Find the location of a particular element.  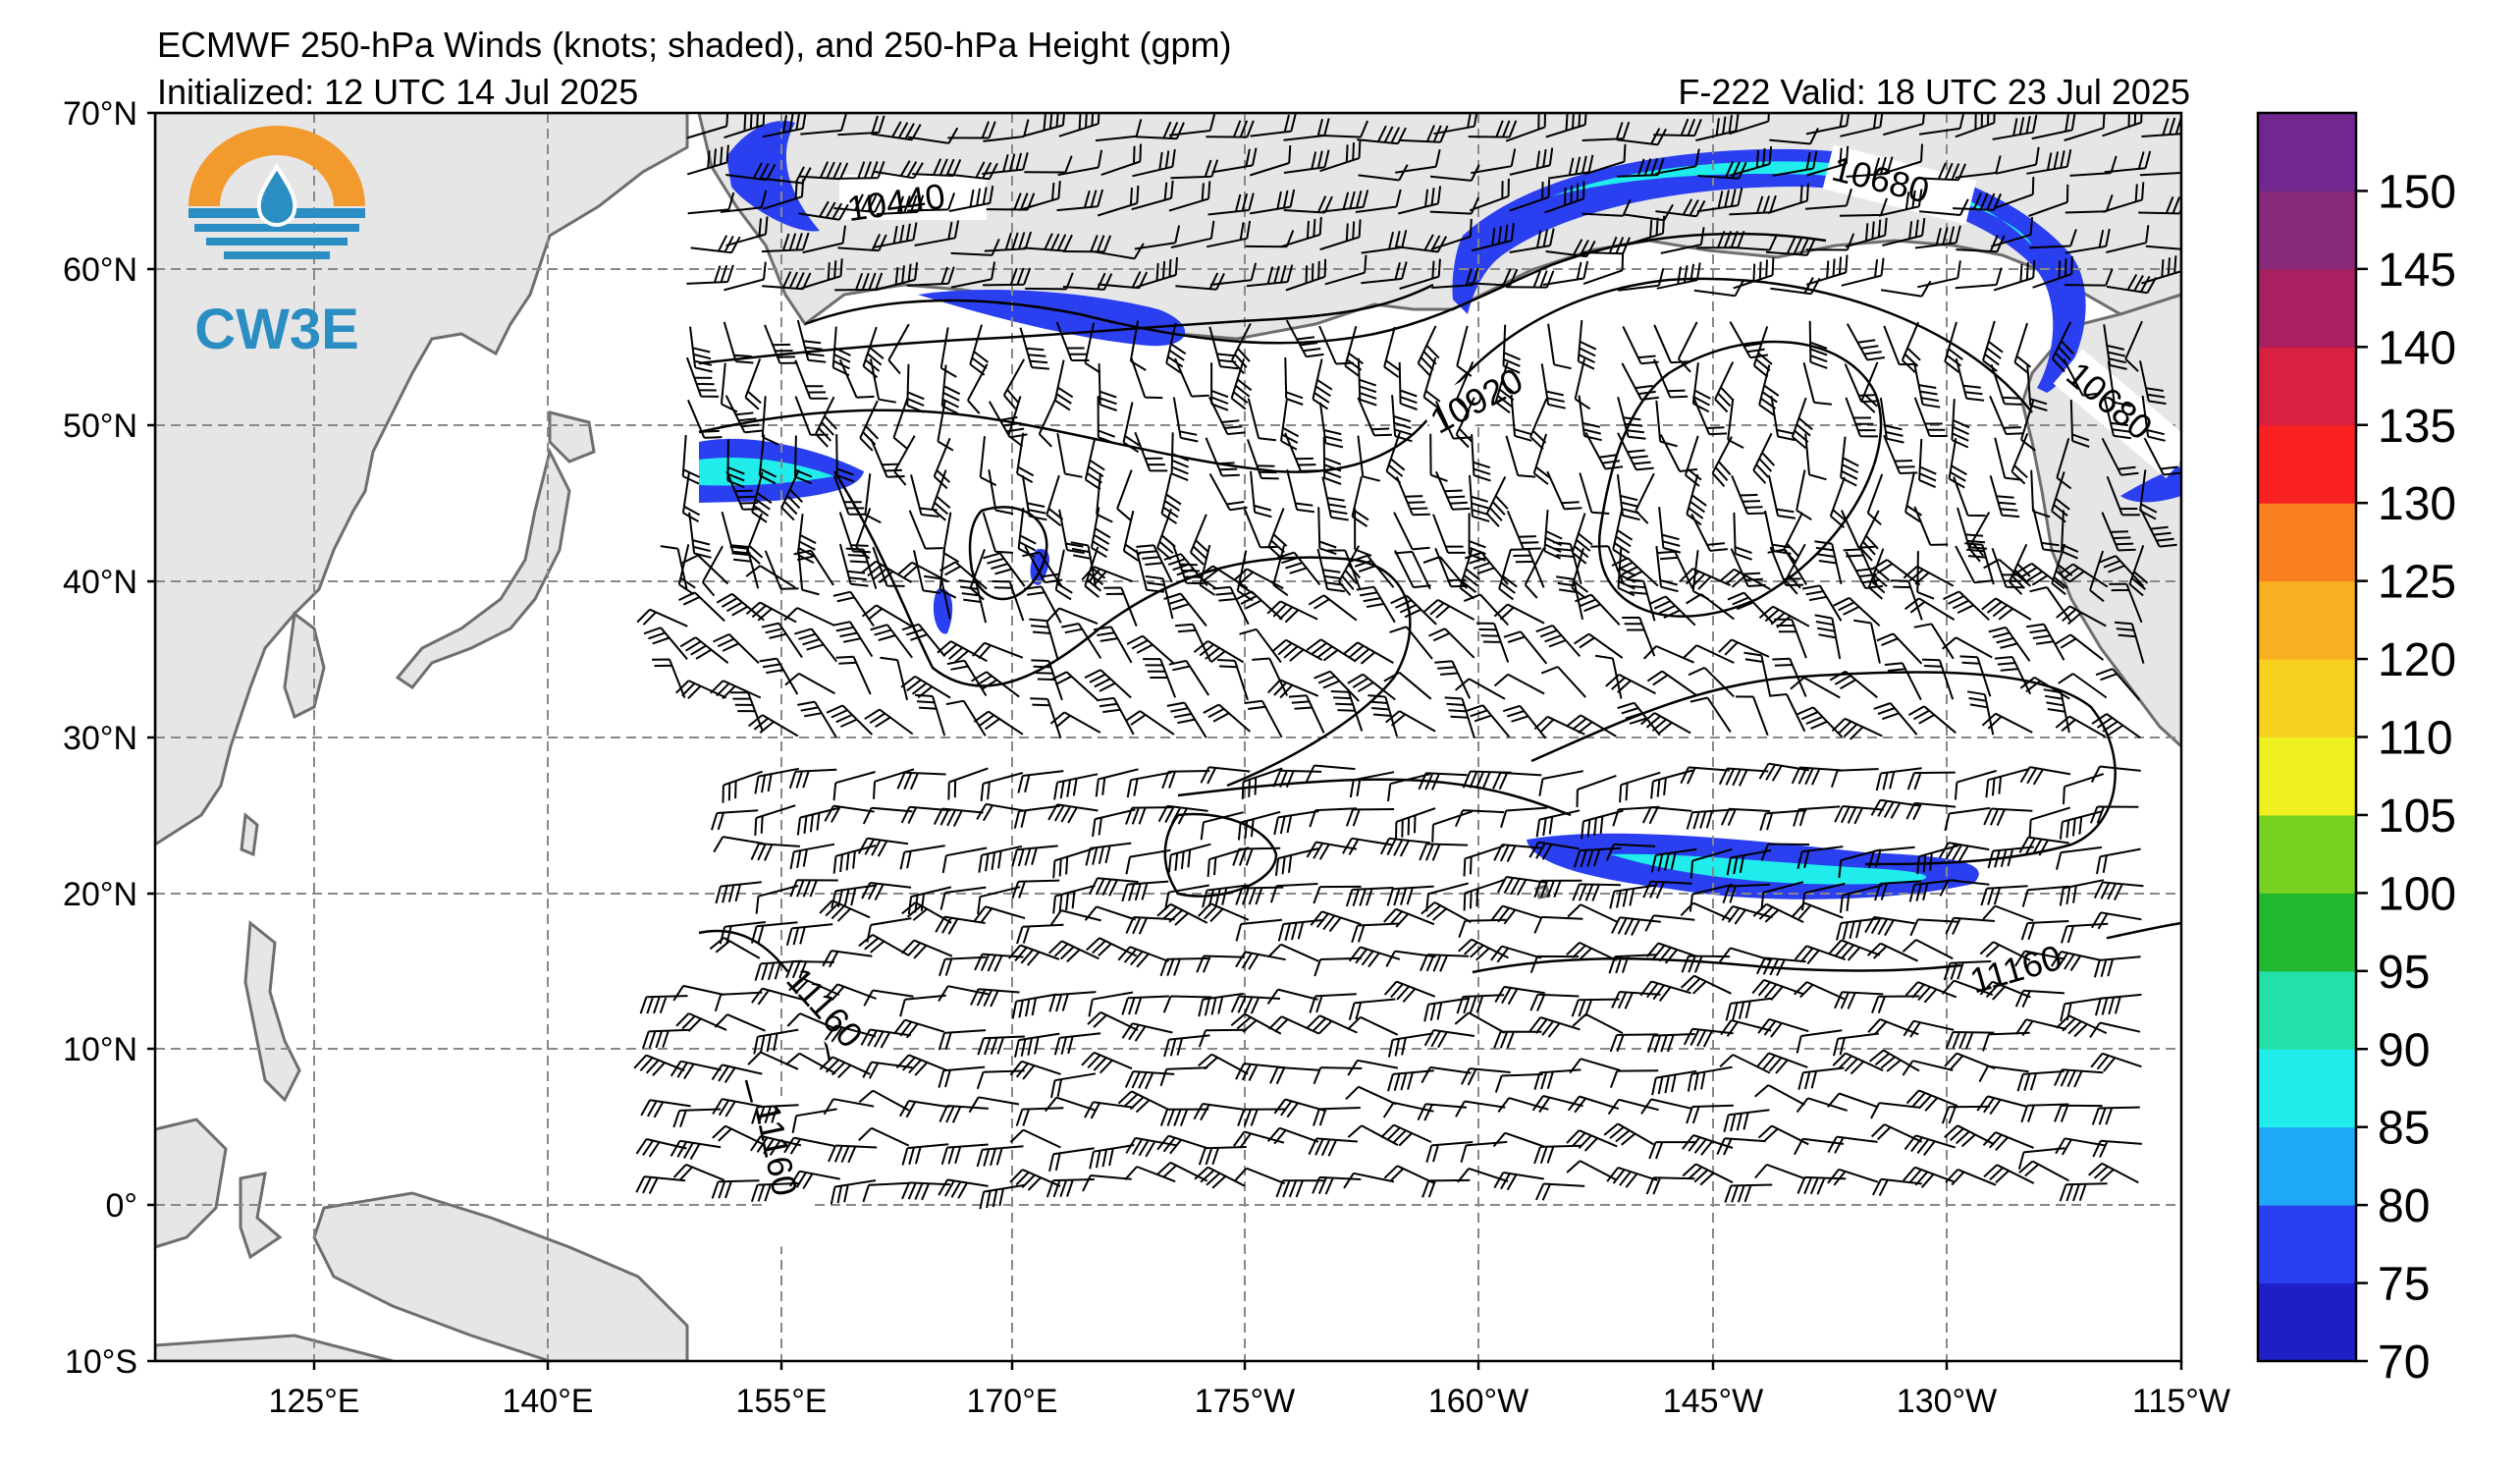

colorbar-tick-label: 110 is located at coordinates (2415, 739).